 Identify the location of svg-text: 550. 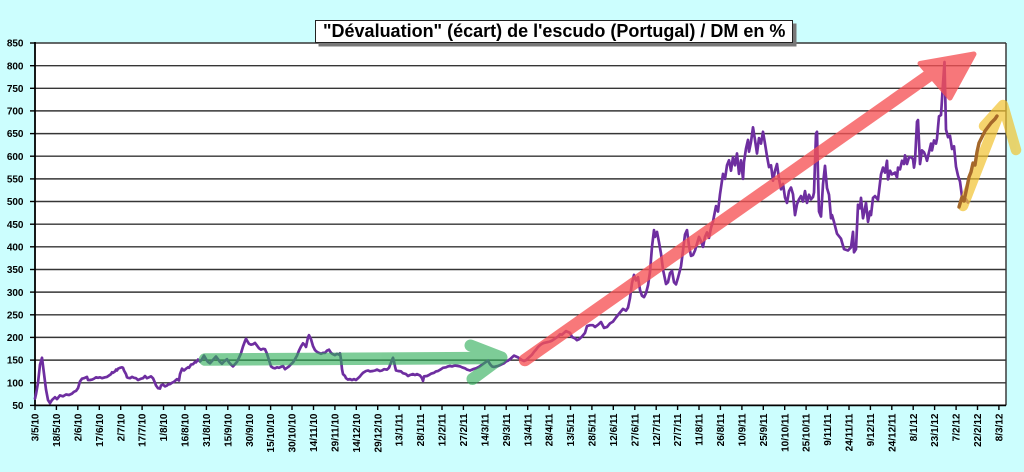
(15, 180).